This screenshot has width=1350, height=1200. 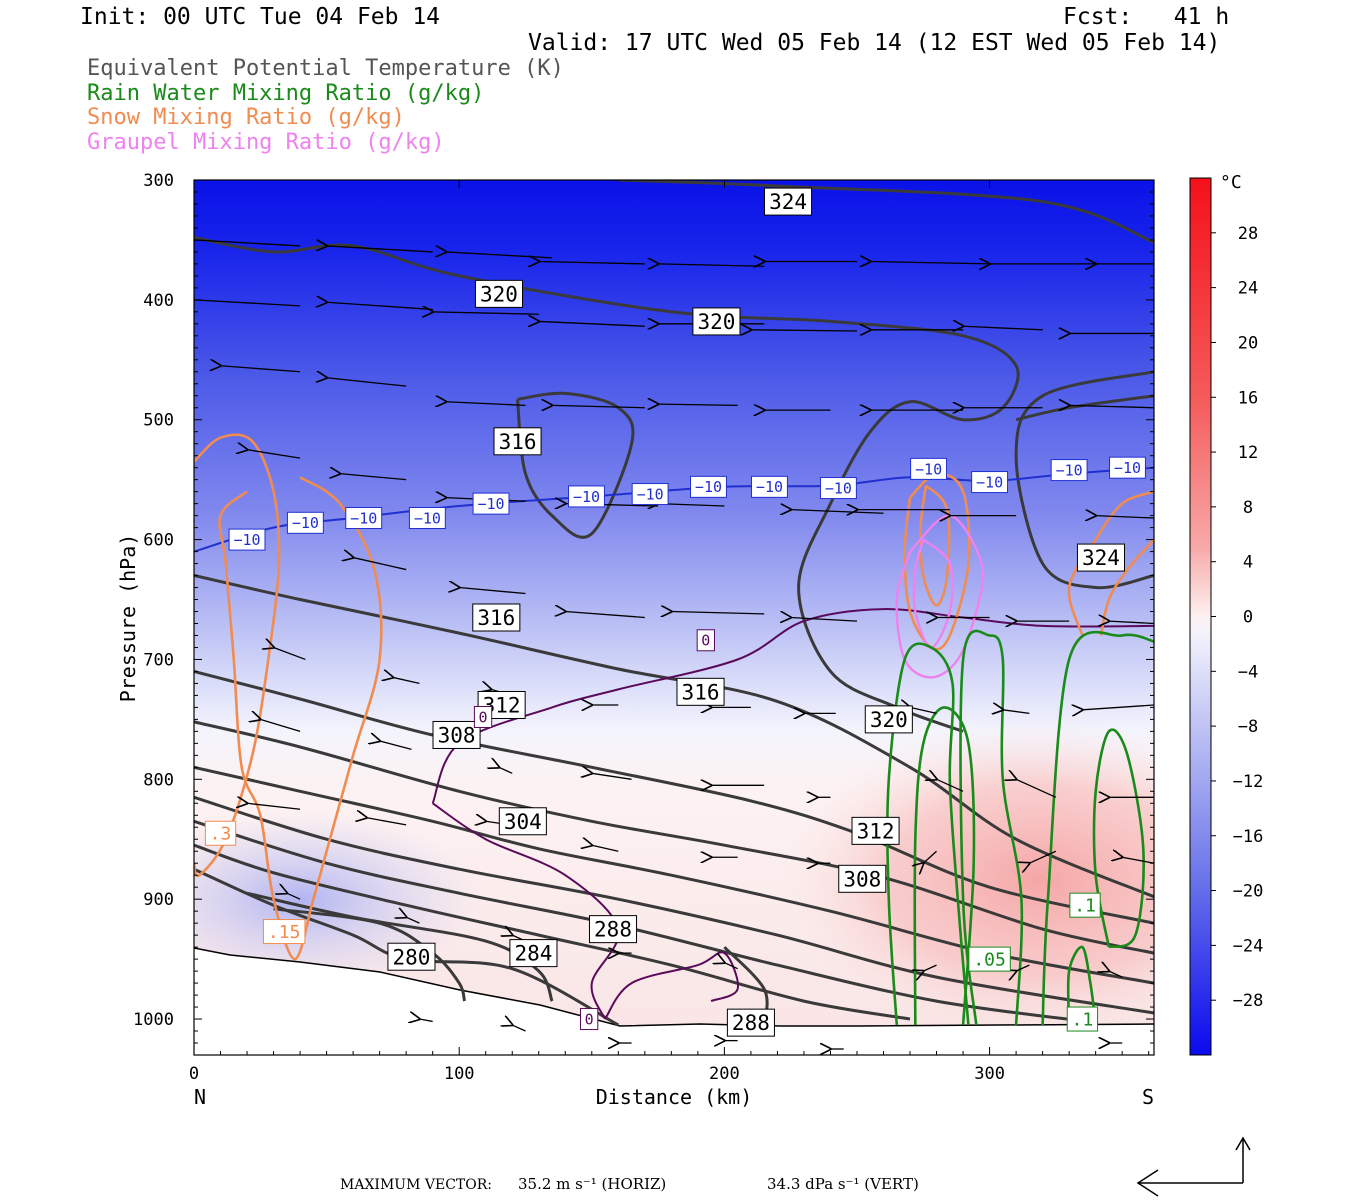 I want to click on init-time: Init: 00 UTC Tue 04 Feb 14, so click(x=260, y=17).